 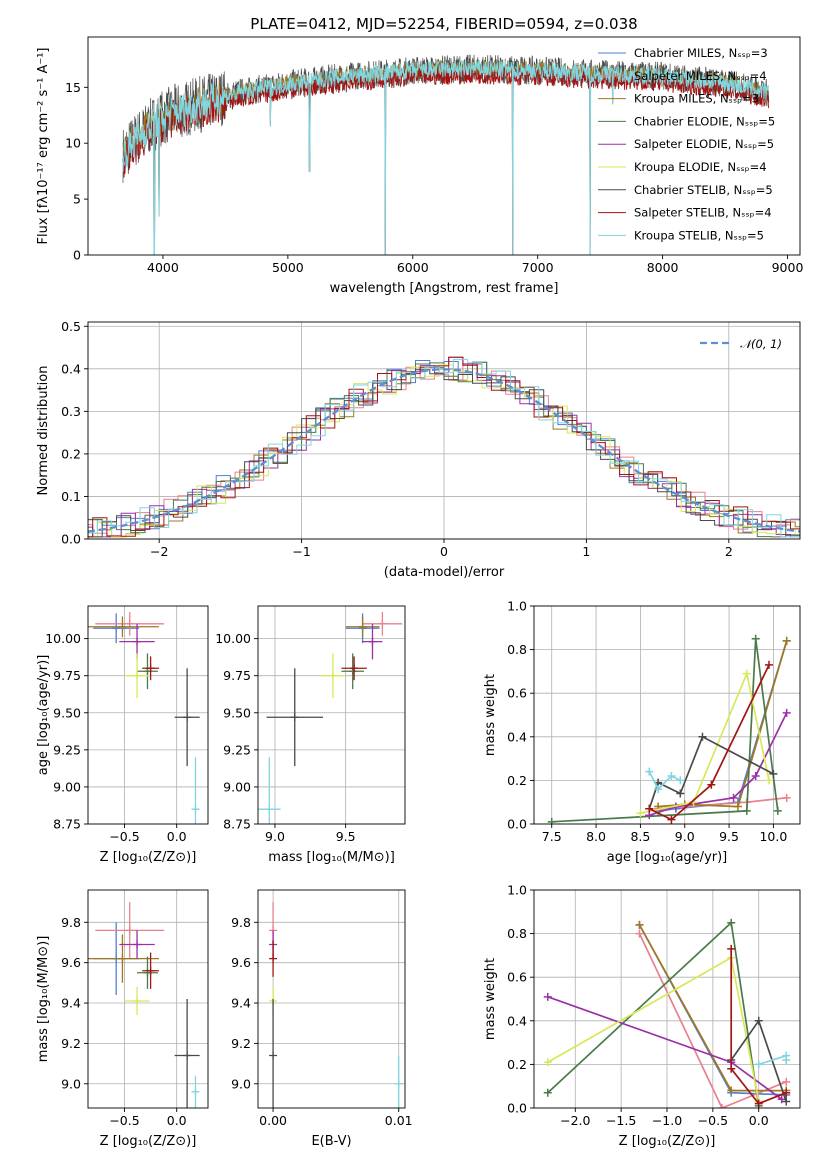 I want to click on legend-entry: Chabrier ELODIE, Nₛₛₚ=5, so click(x=704, y=121).